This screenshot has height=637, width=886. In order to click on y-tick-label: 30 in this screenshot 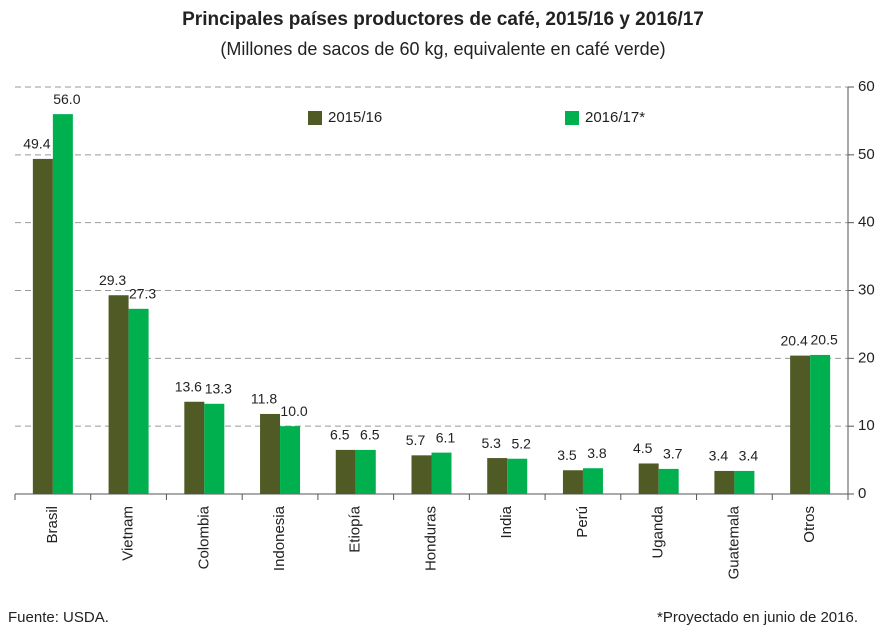, I will do `click(866, 289)`.